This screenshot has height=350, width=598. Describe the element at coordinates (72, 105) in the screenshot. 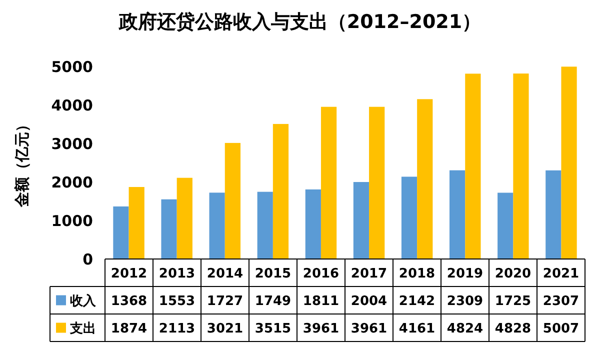

I see `y-tick-label: 4000` at that location.